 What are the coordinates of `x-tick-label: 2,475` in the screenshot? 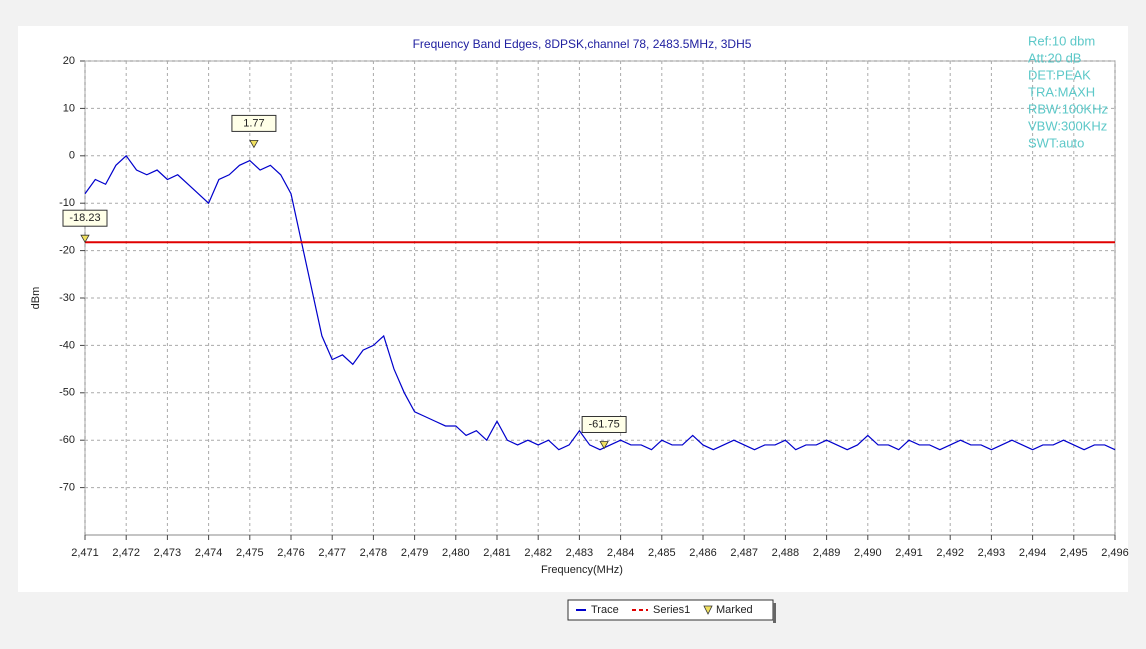 It's located at (250, 553).